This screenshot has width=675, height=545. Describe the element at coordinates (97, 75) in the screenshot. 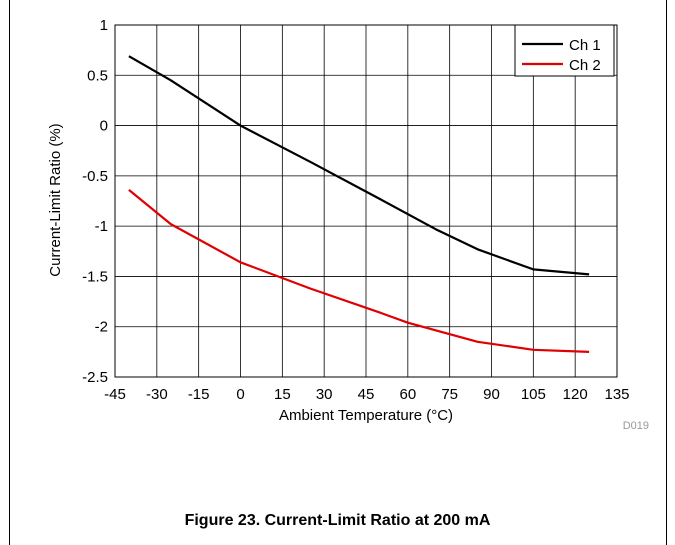

I see `y-tick-label: 0.5` at that location.